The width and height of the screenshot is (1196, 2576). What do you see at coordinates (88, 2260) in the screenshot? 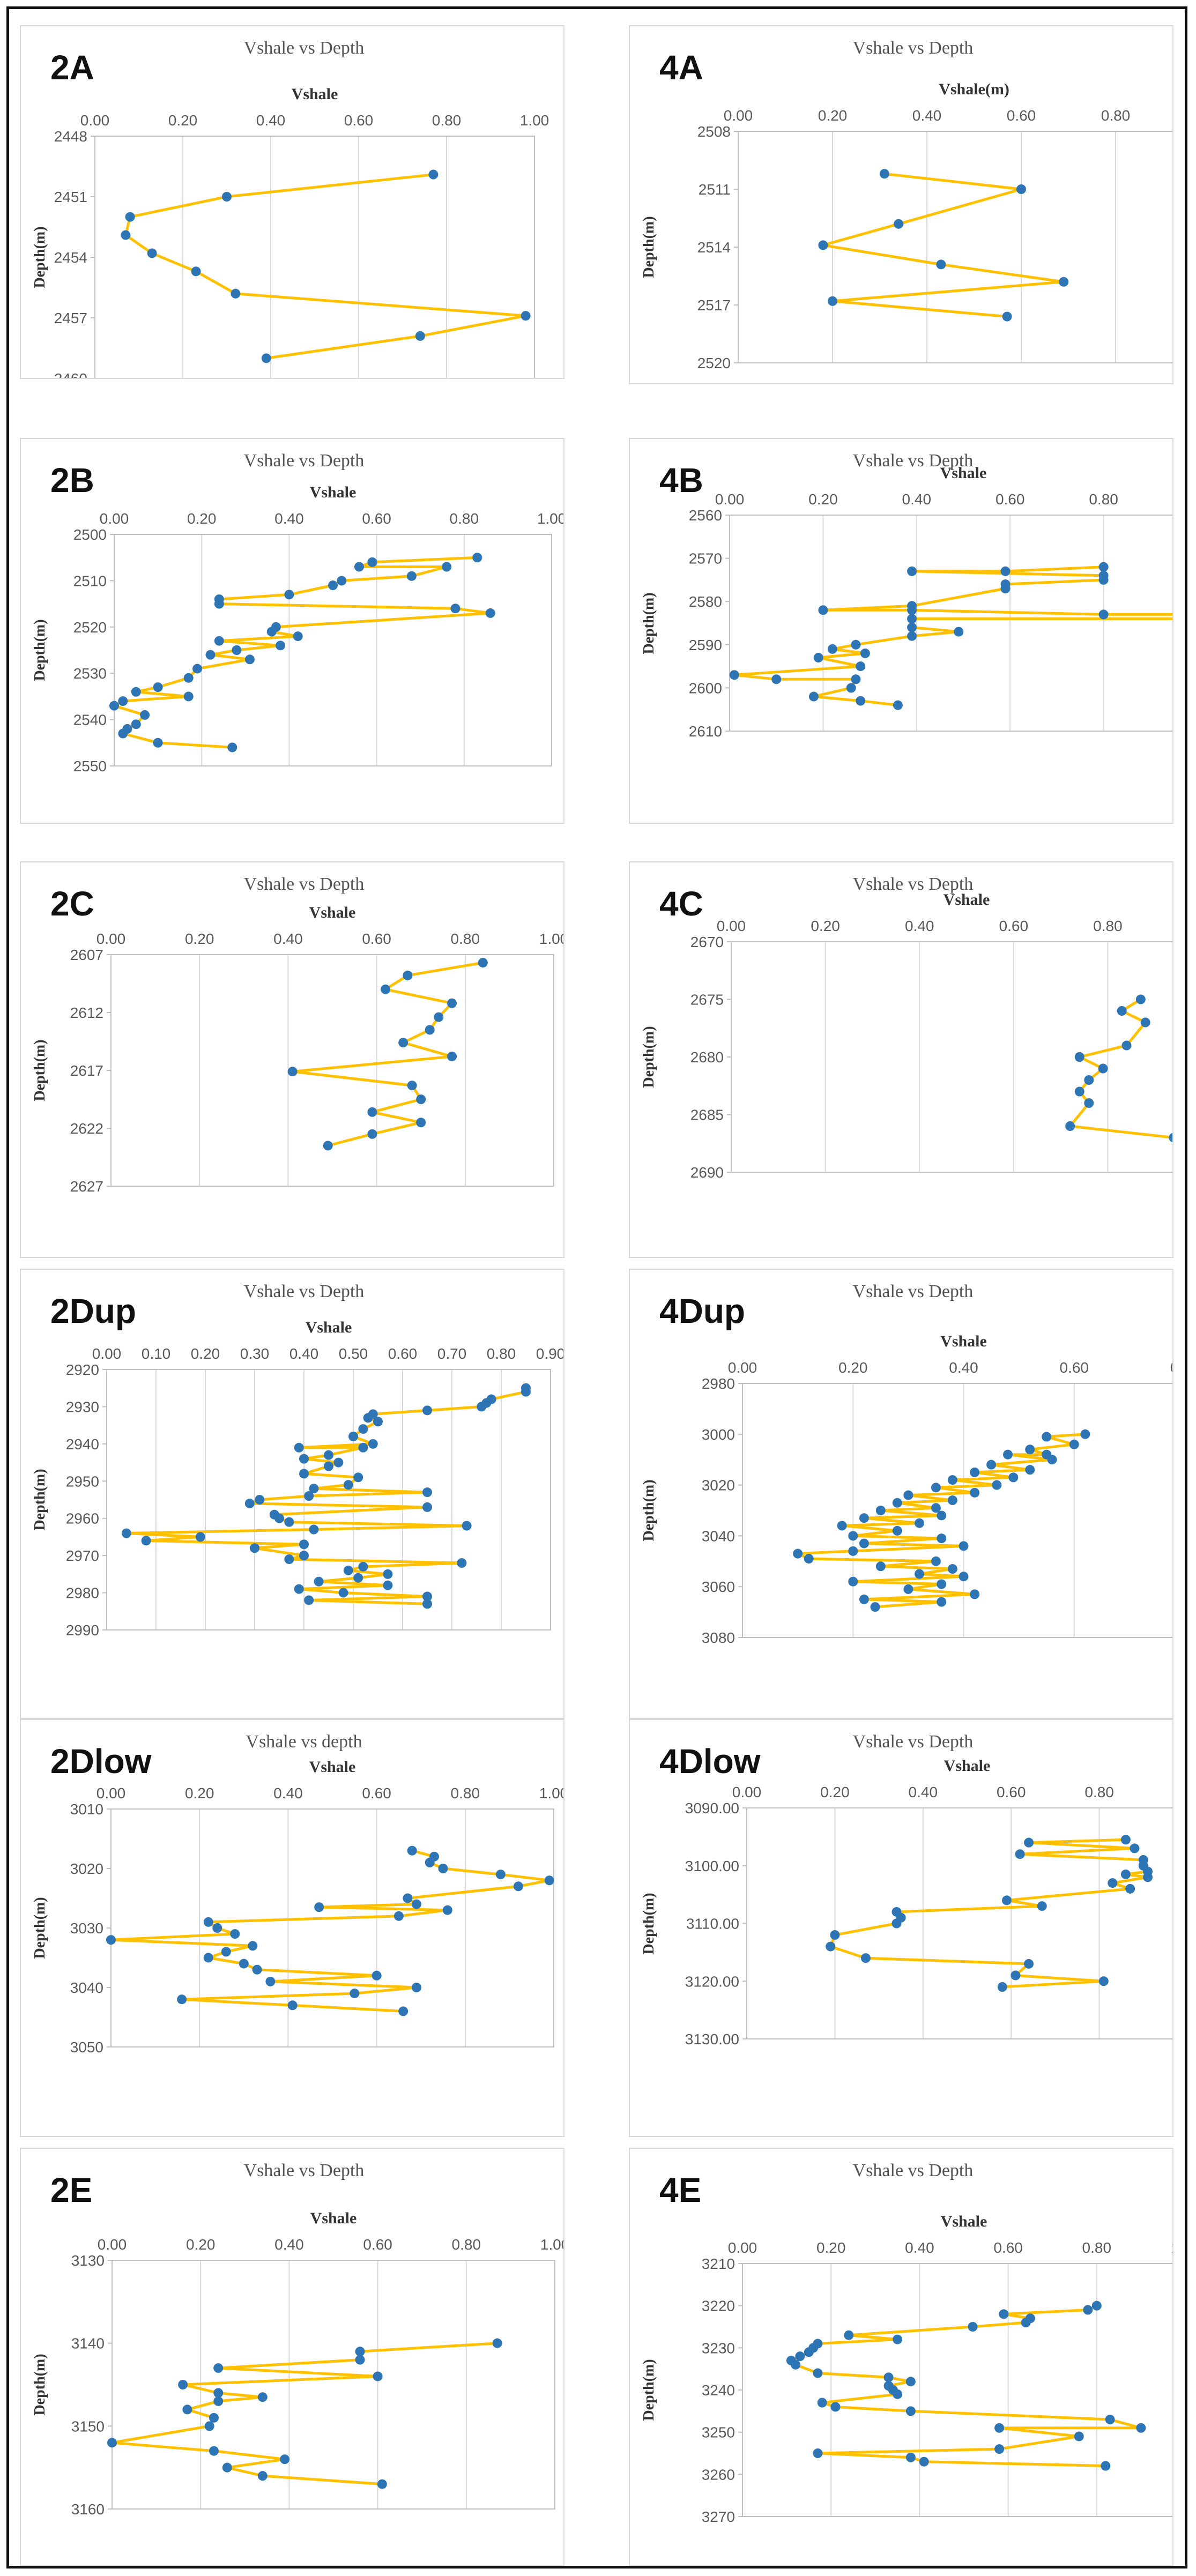
I see `y-tick-label: 3130` at bounding box center [88, 2260].